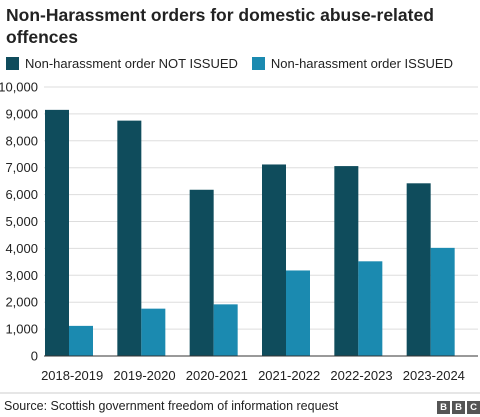 The width and height of the screenshot is (480, 417). I want to click on y-tick-label: 6,000, so click(21, 194).